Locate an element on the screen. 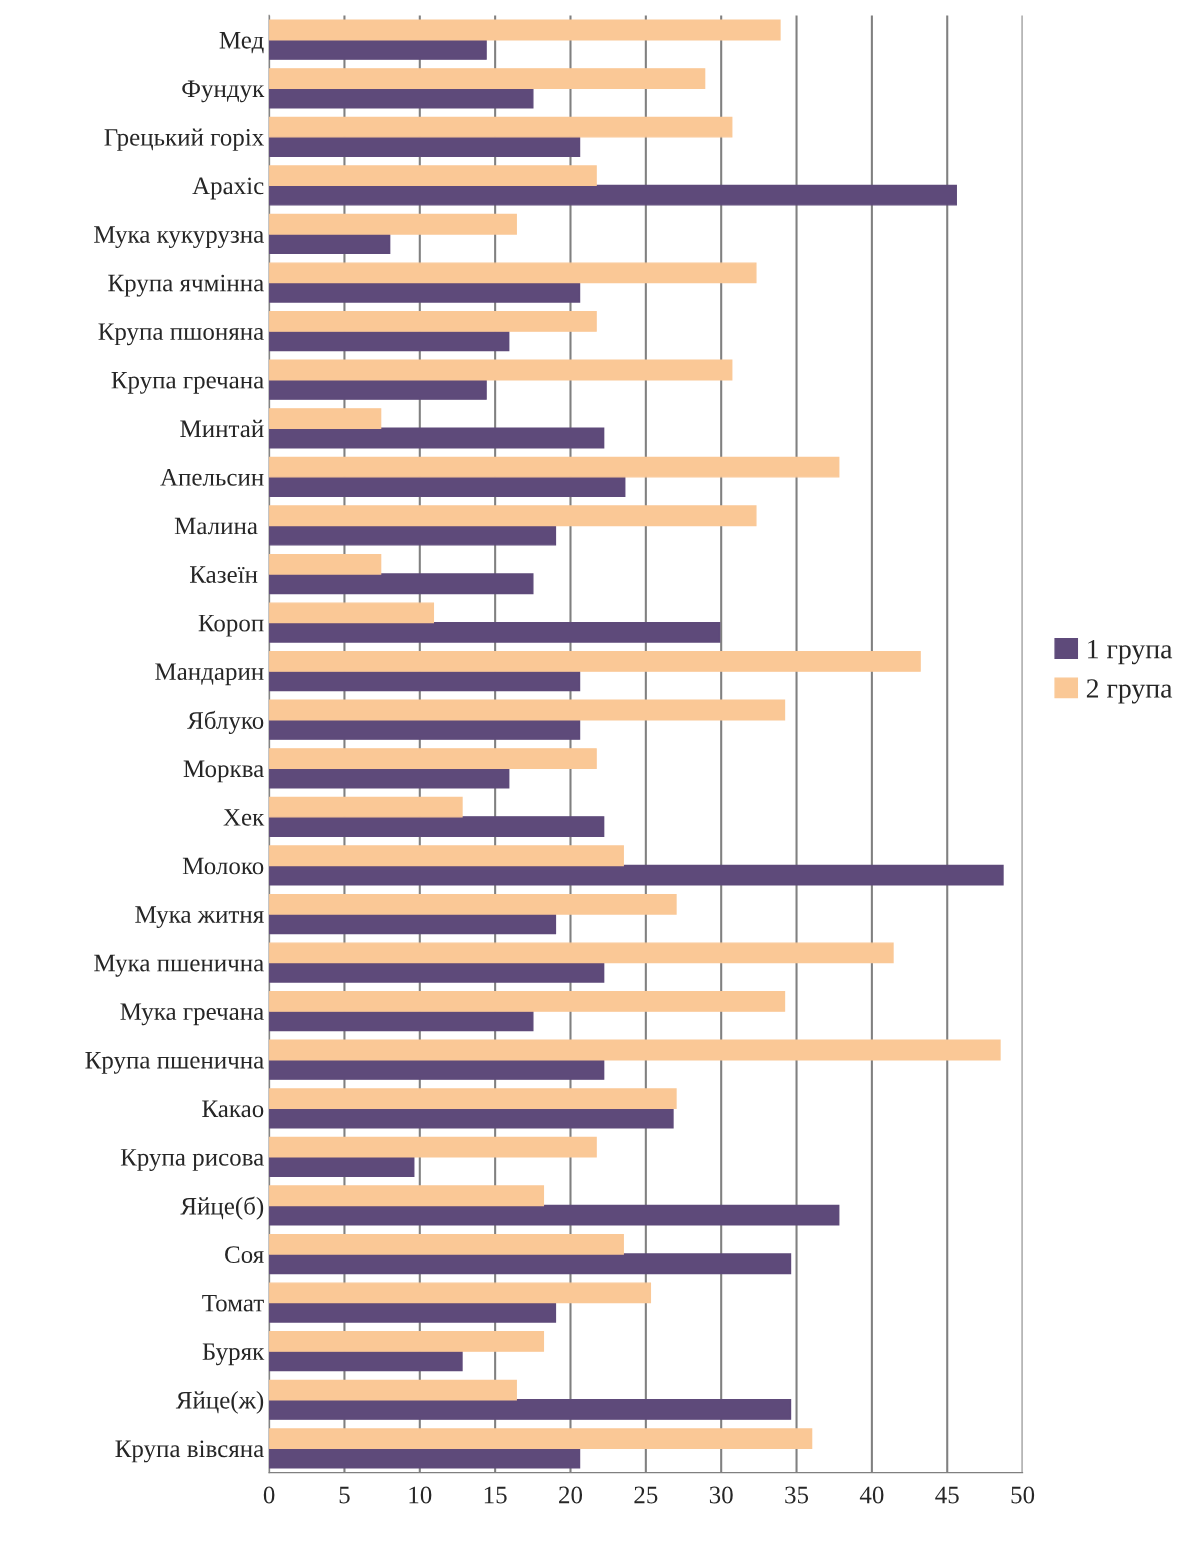  y-tick-label: Хек is located at coordinates (244, 817).